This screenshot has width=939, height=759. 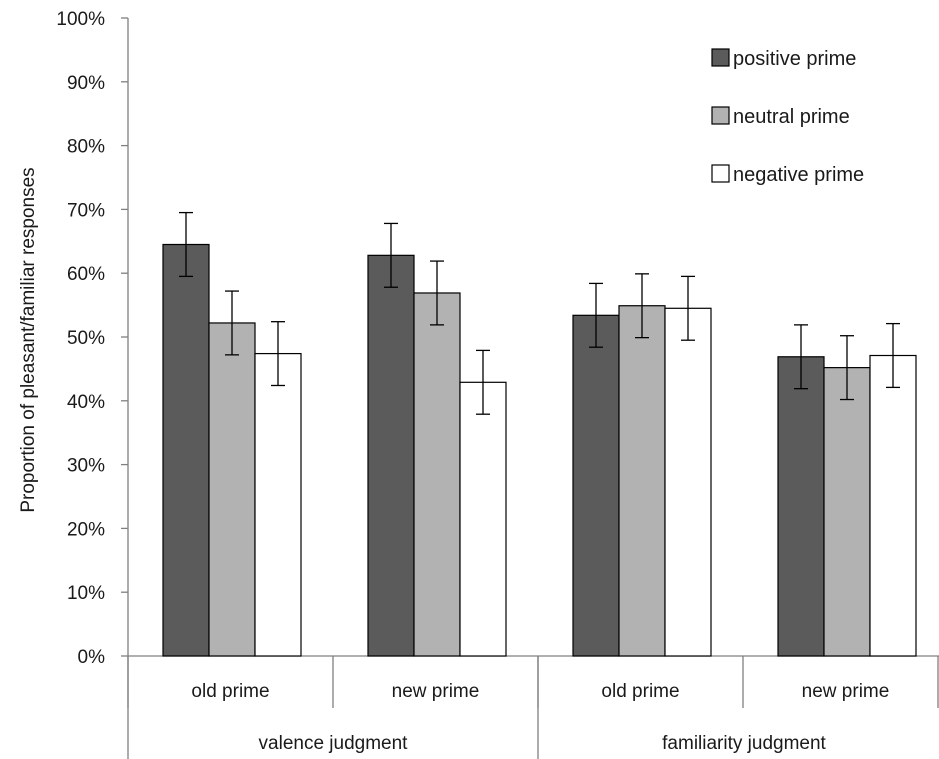 I want to click on y-tick-label: 10%, so click(x=86, y=593).